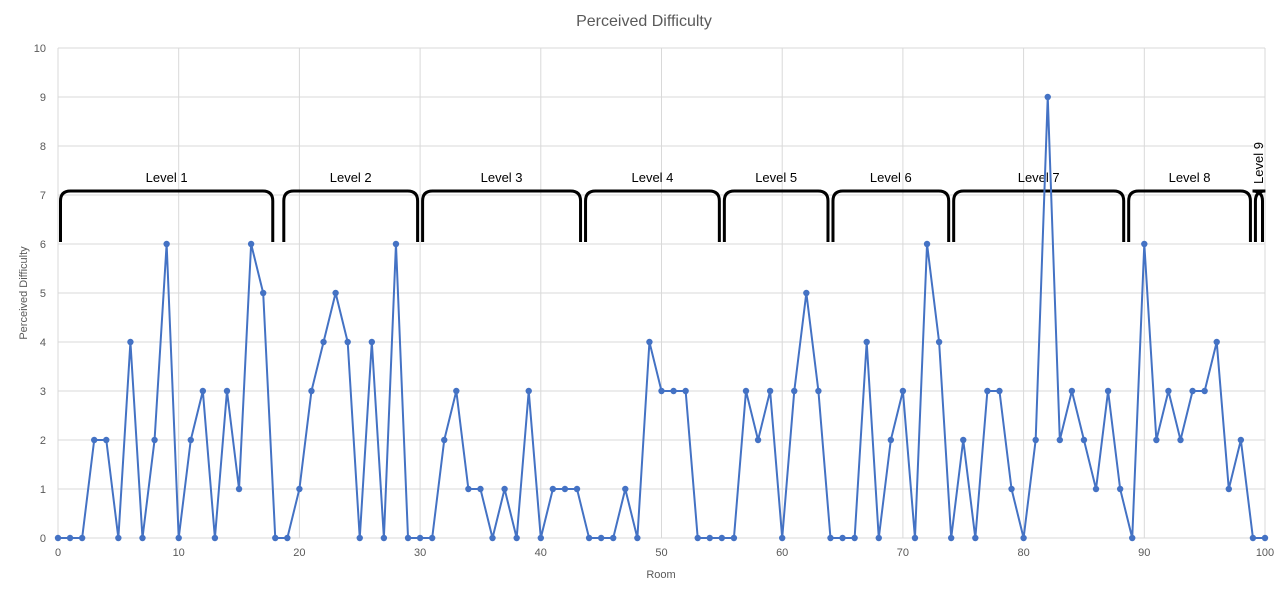 Image resolution: width=1288 pixels, height=597 pixels. Describe the element at coordinates (652, 177) in the screenshot. I see `level-label: Level 4` at that location.